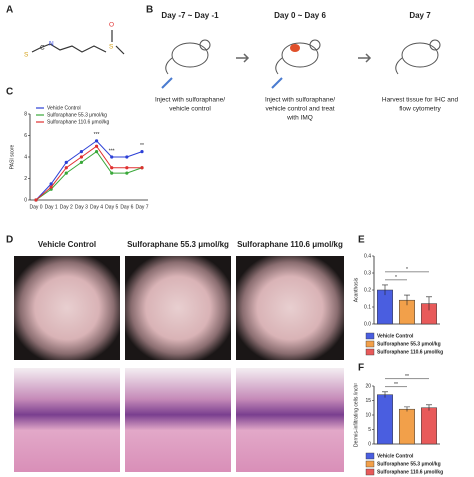 The width and height of the screenshot is (474, 477). Describe the element at coordinates (368, 386) in the screenshot. I see `y-tick-label: 20` at that location.